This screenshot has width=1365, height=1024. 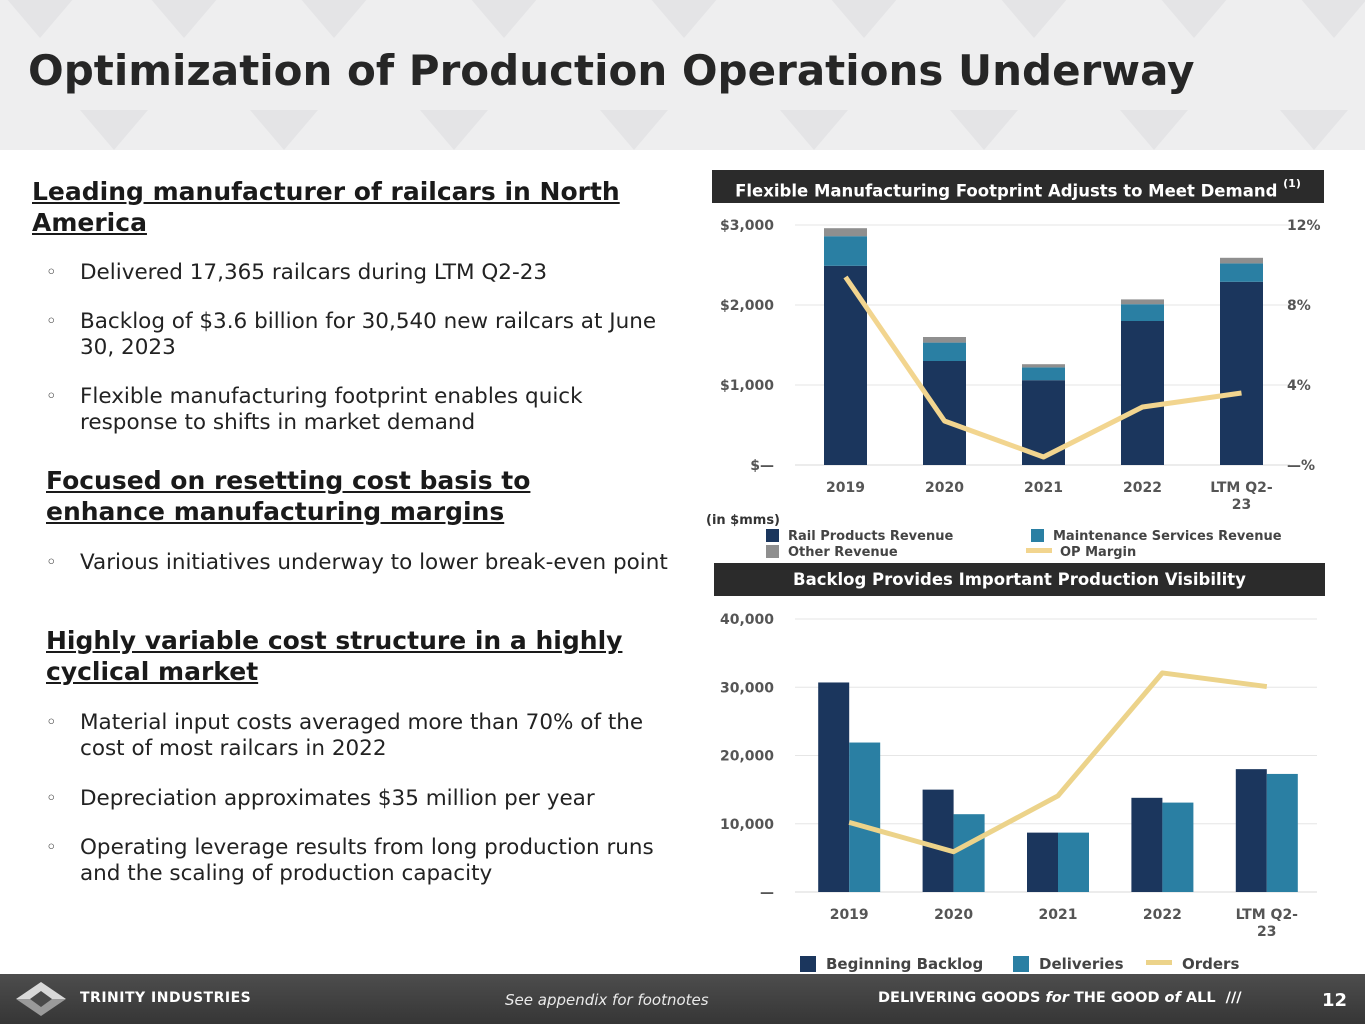 I want to click on legend-deliveries: Deliveries, so click(x=1068, y=964).